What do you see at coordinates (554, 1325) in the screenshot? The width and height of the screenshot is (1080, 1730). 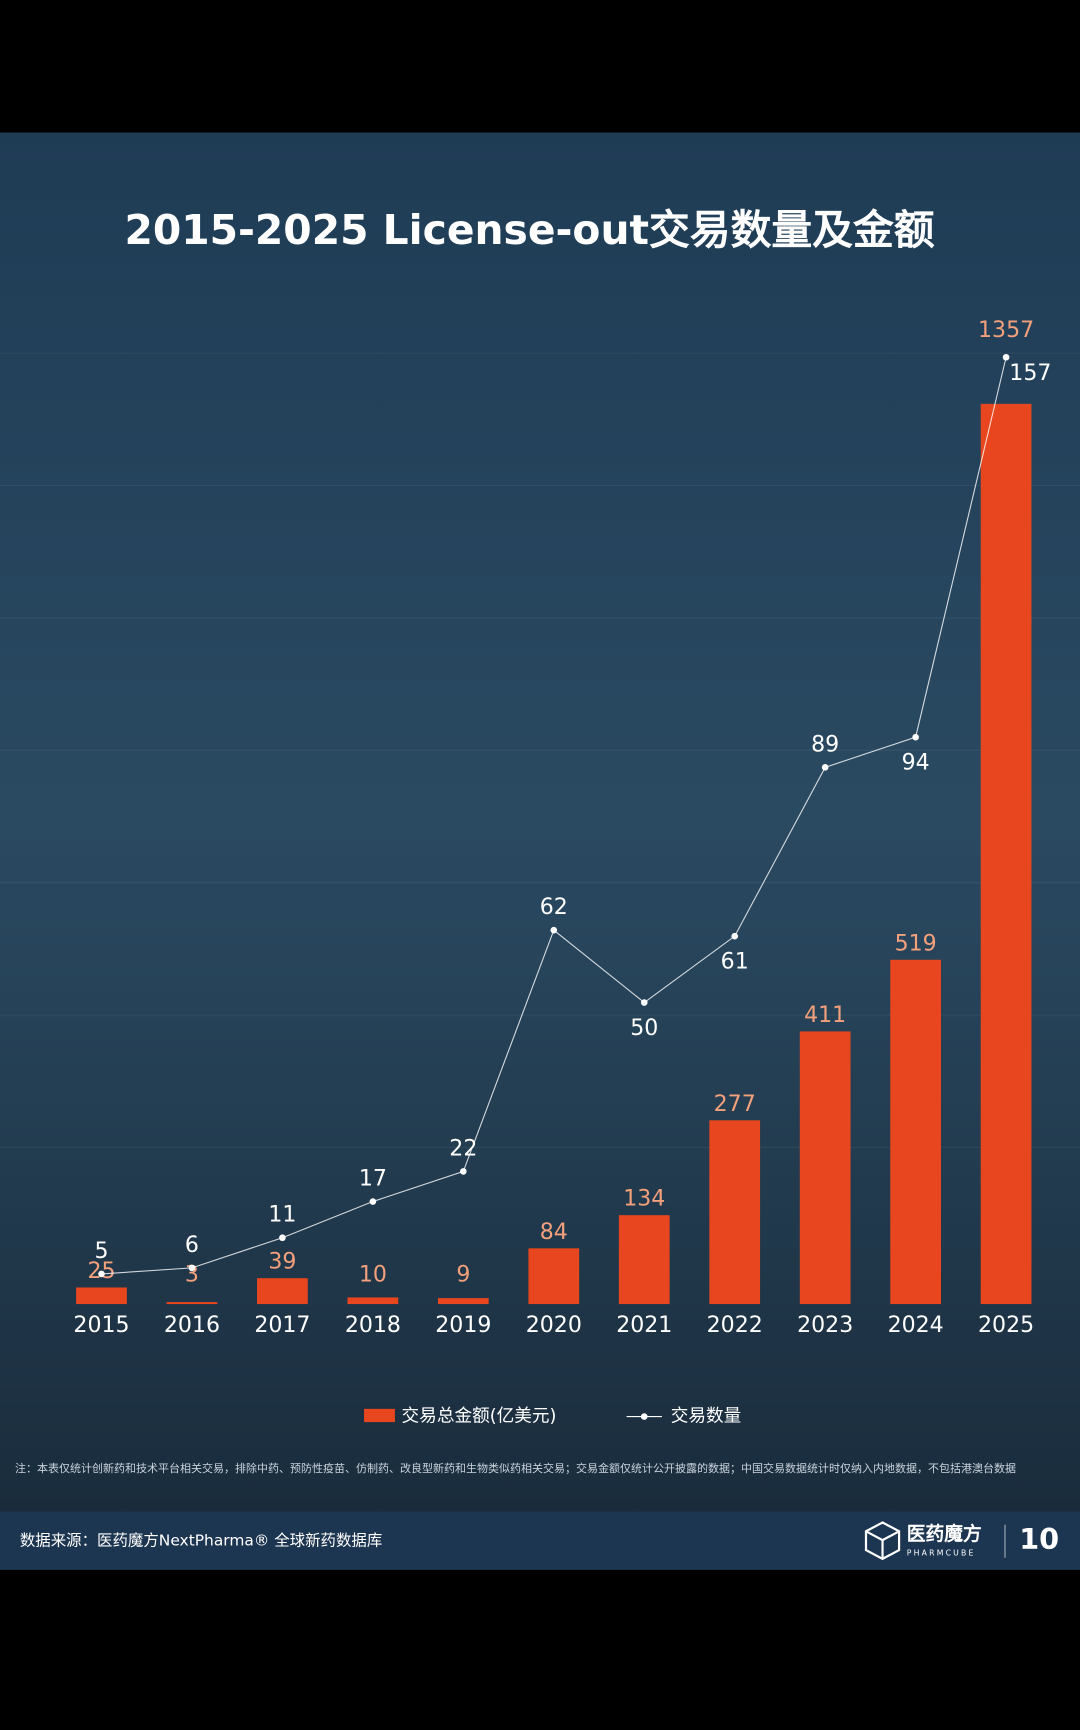 I see `x-tick-label: 2020` at bounding box center [554, 1325].